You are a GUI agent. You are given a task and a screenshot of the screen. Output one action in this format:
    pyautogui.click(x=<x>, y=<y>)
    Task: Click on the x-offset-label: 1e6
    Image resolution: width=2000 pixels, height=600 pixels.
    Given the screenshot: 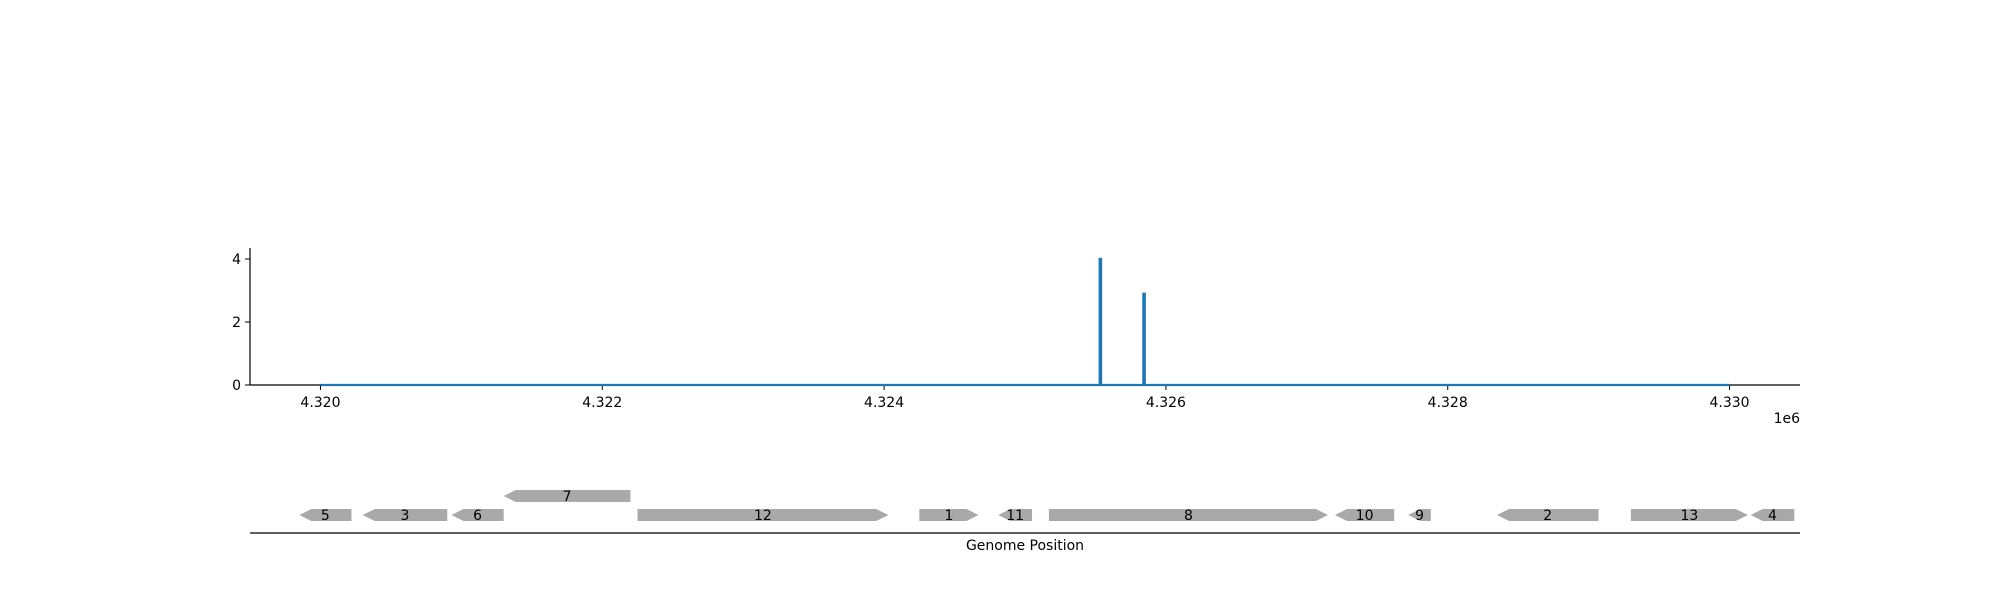 What is the action you would take?
    pyautogui.click(x=1787, y=419)
    